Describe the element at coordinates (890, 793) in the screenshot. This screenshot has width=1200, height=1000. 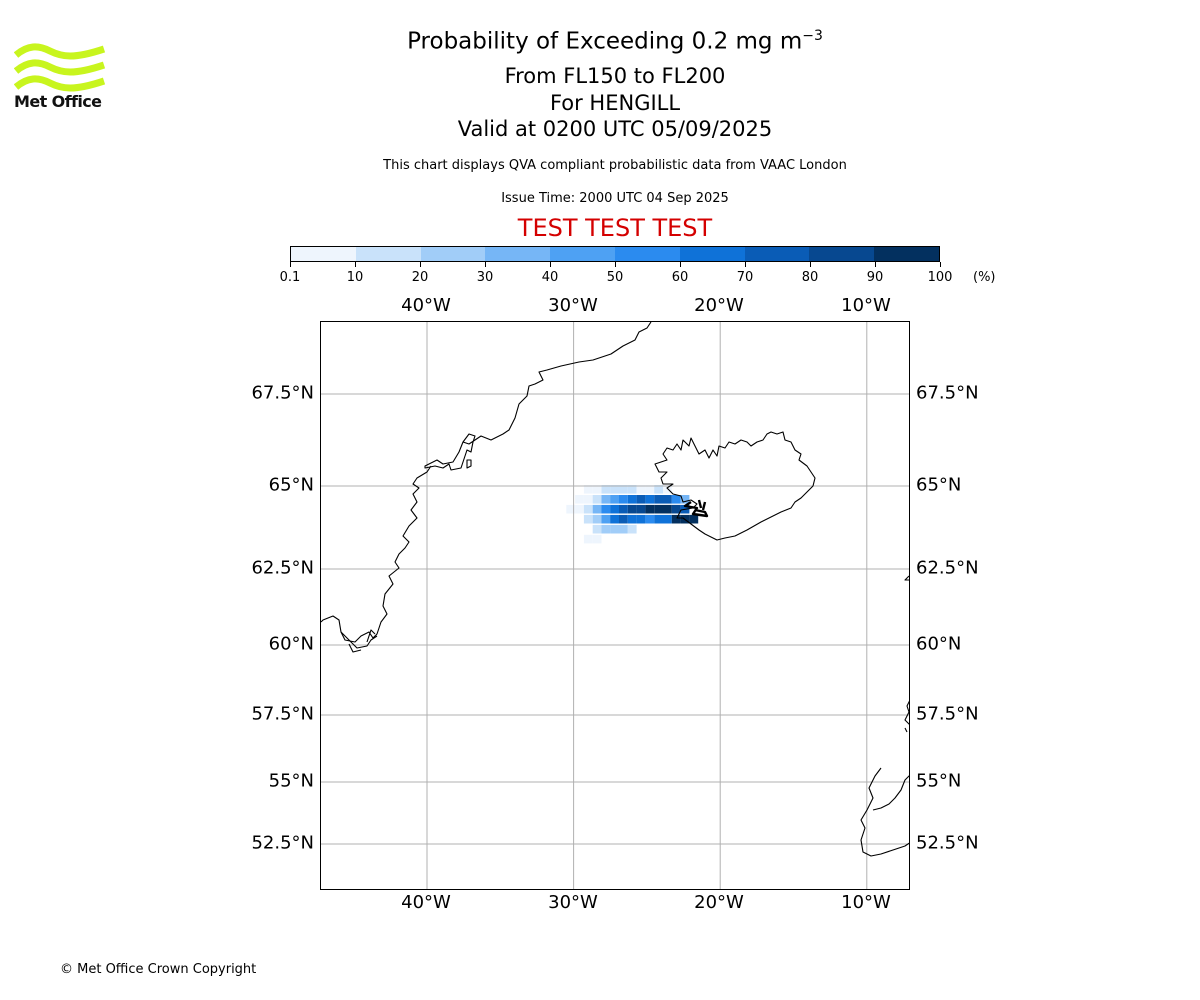
I see `scotland-coastline` at that location.